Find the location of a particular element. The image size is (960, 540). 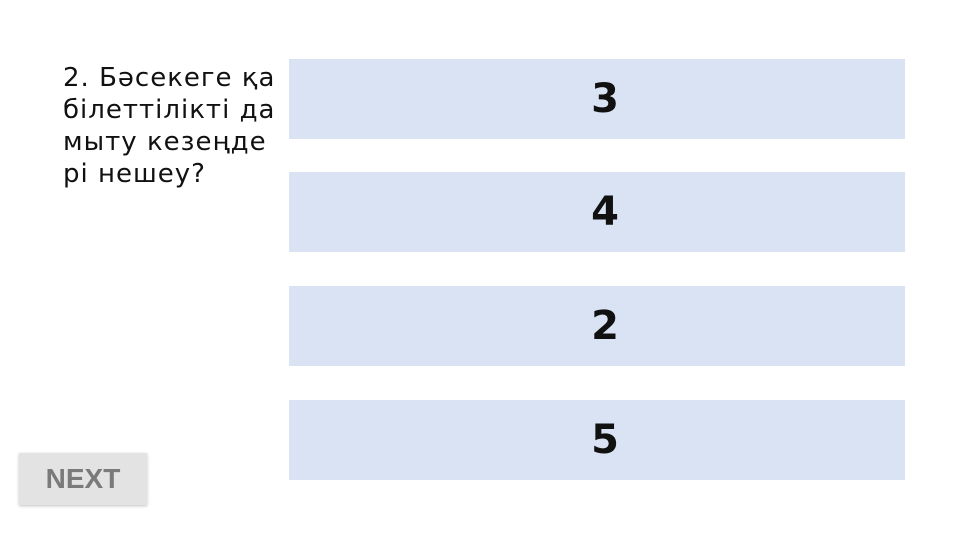

answer-label: 4 is located at coordinates (605, 212).